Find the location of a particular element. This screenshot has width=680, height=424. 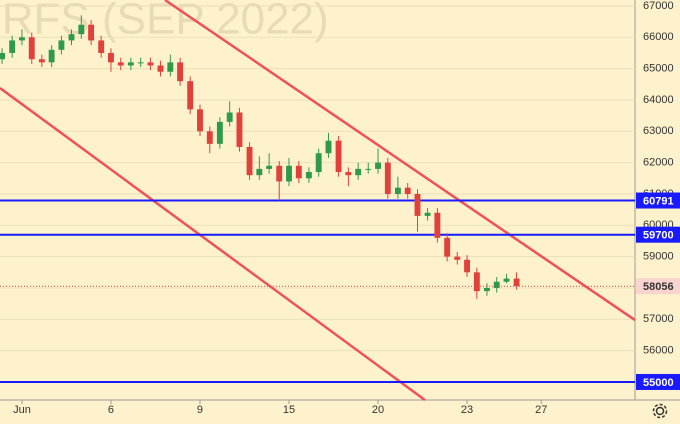

y-tick-label: 56000 is located at coordinates (658, 351).